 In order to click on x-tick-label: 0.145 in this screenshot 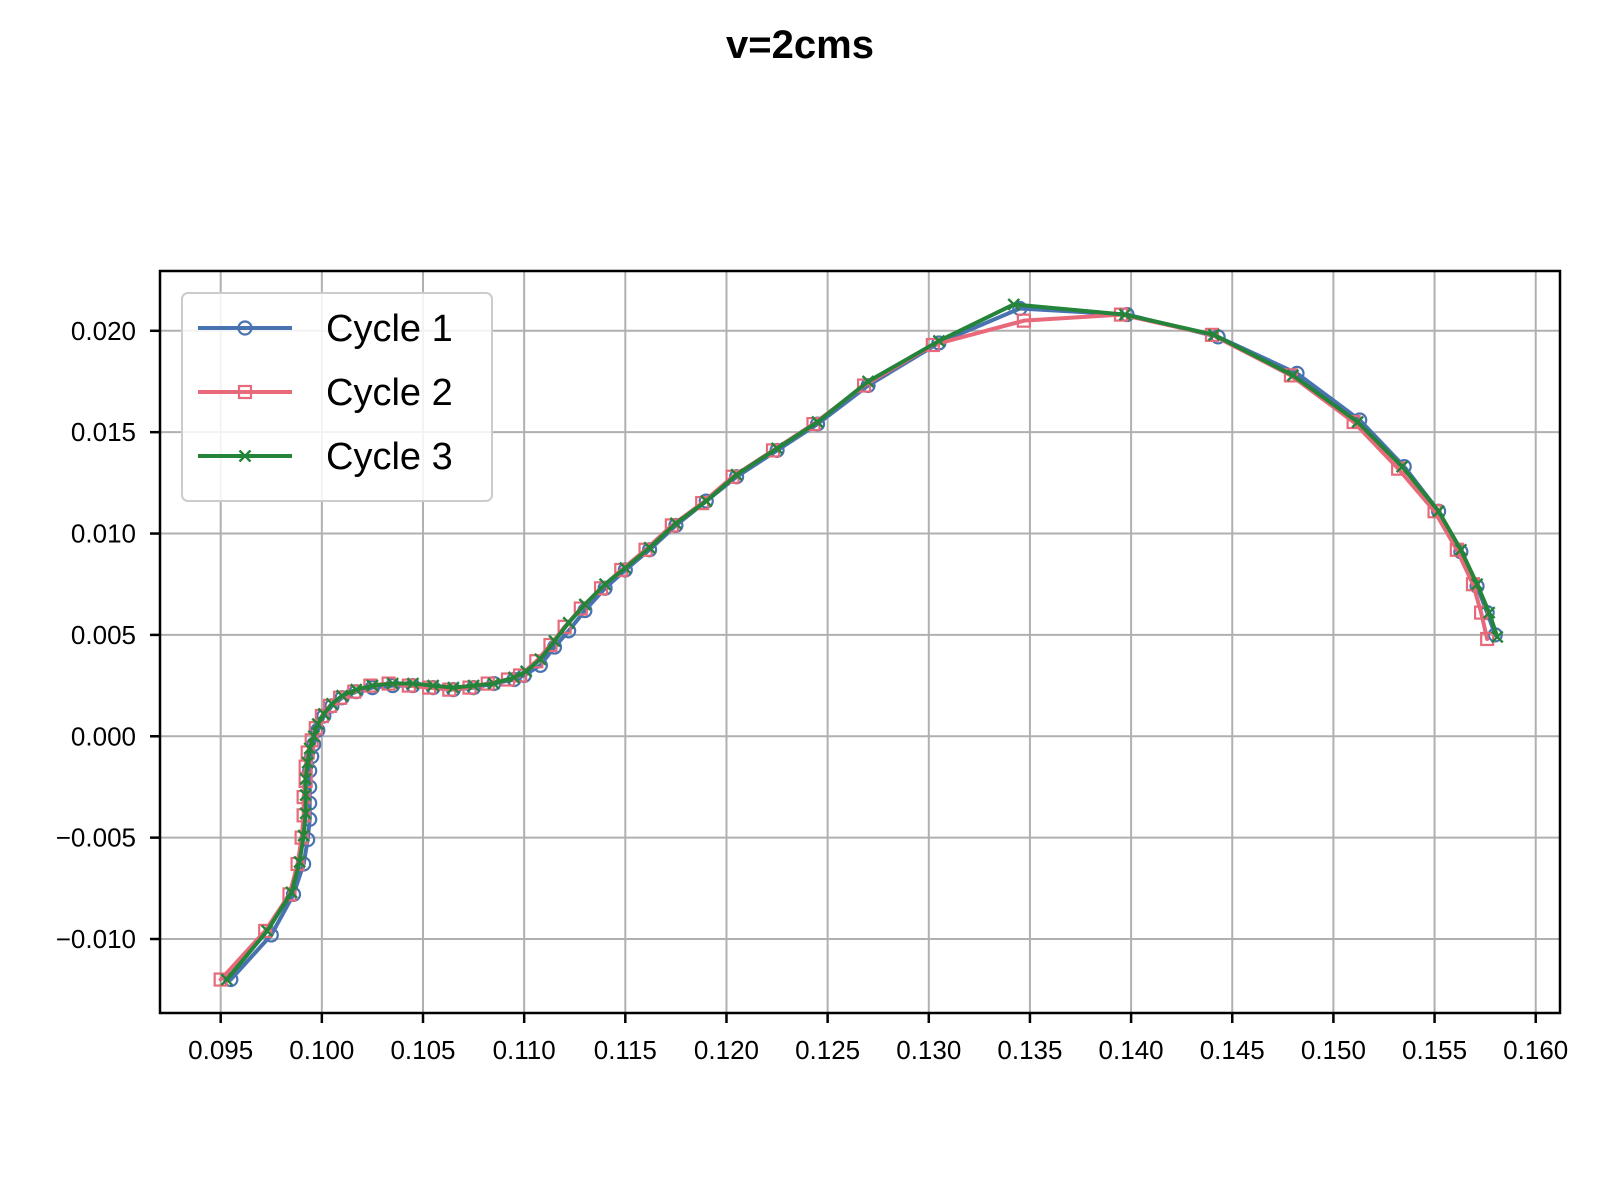, I will do `click(1232, 1050)`.